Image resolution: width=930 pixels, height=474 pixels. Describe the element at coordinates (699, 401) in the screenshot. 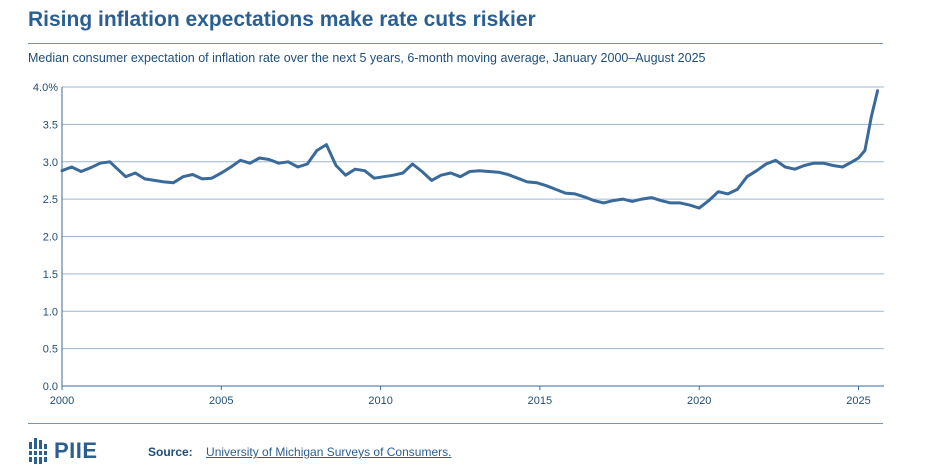

I see `x-tick-label: 2020` at that location.